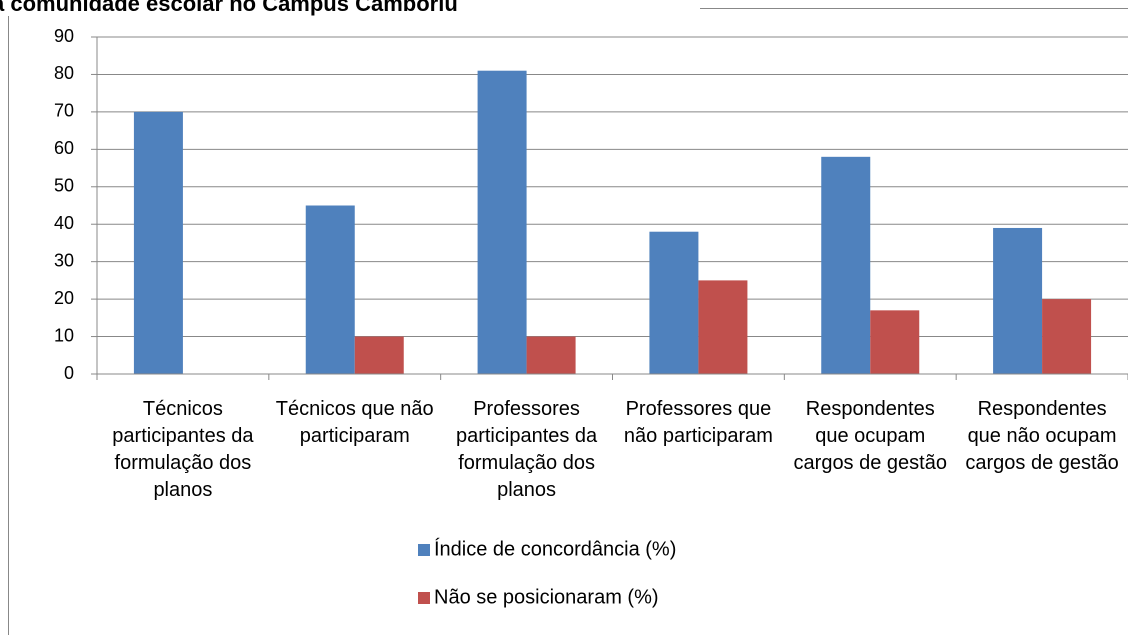 The height and width of the screenshot is (635, 1128). I want to click on y-tick-label: 60, so click(64, 148).